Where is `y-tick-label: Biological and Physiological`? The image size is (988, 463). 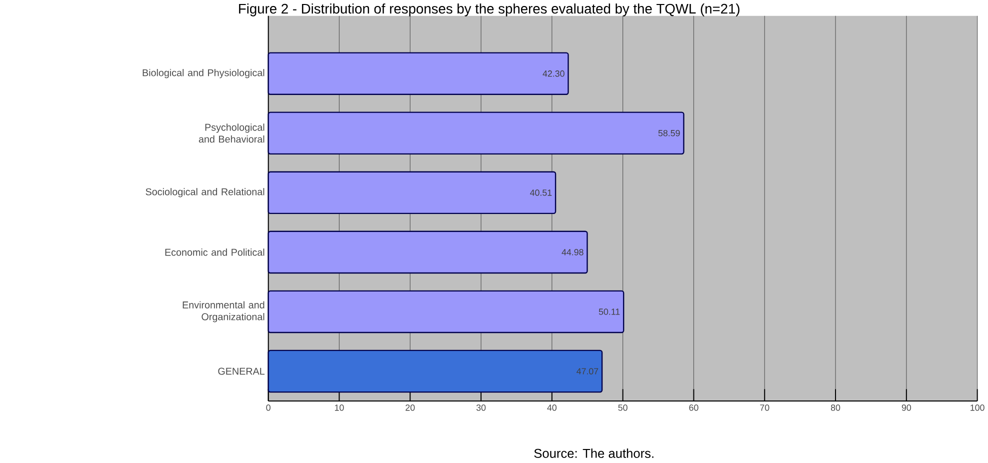
y-tick-label: Biological and Physiological is located at coordinates (203, 73).